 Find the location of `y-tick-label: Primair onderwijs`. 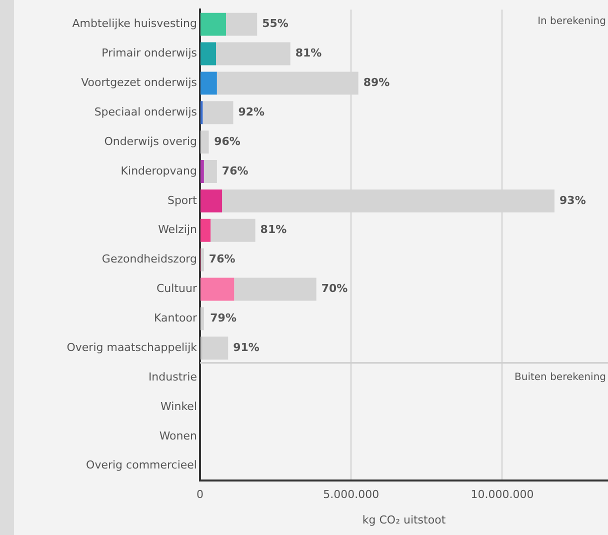

y-tick-label: Primair onderwijs is located at coordinates (150, 53).